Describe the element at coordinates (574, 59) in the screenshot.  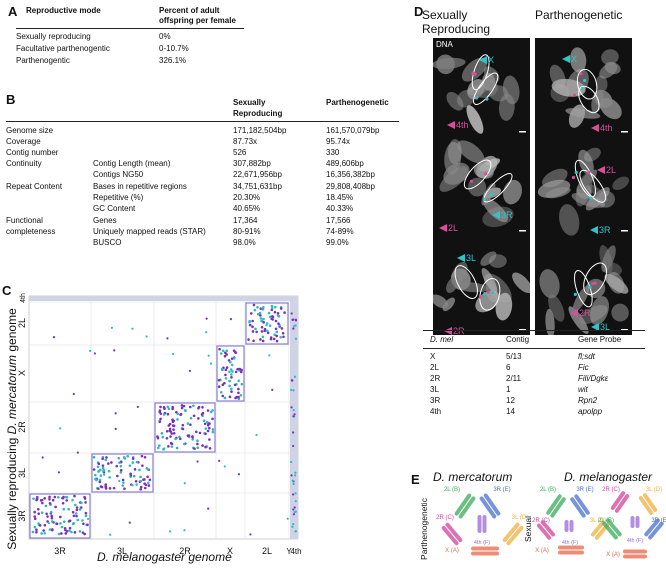
I see `chromosome-tag: X` at that location.